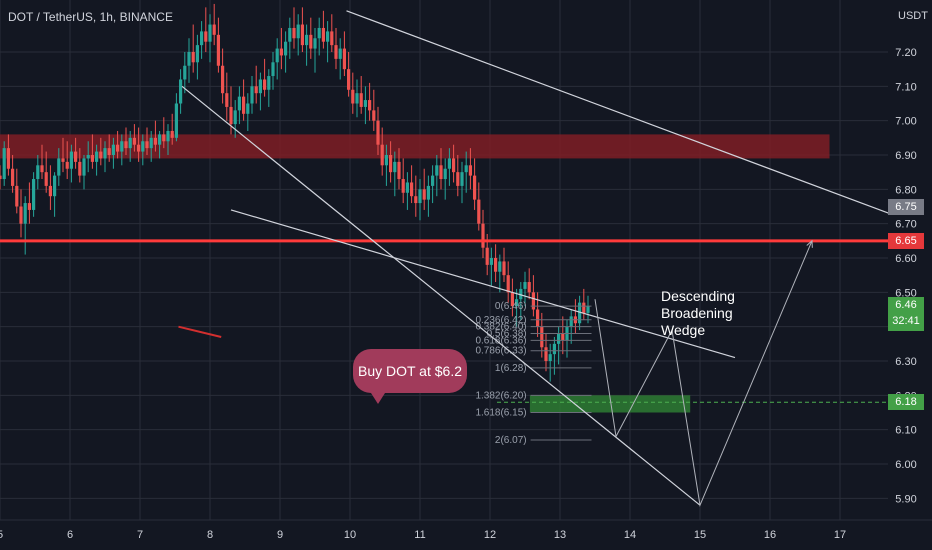 The width and height of the screenshot is (932, 550). Describe the element at coordinates (703, 373) in the screenshot. I see `projection-path` at that location.